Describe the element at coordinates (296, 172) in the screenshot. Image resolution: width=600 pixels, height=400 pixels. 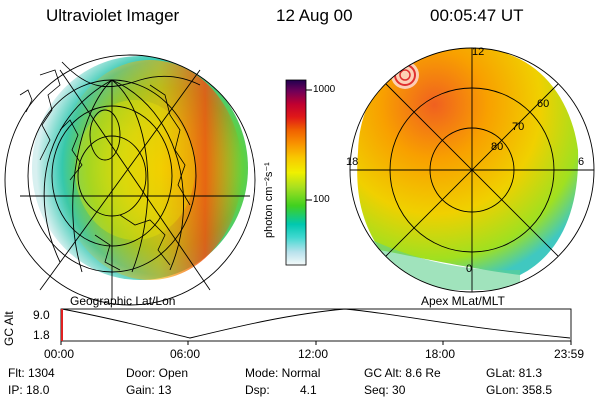
I see `colorbar` at that location.